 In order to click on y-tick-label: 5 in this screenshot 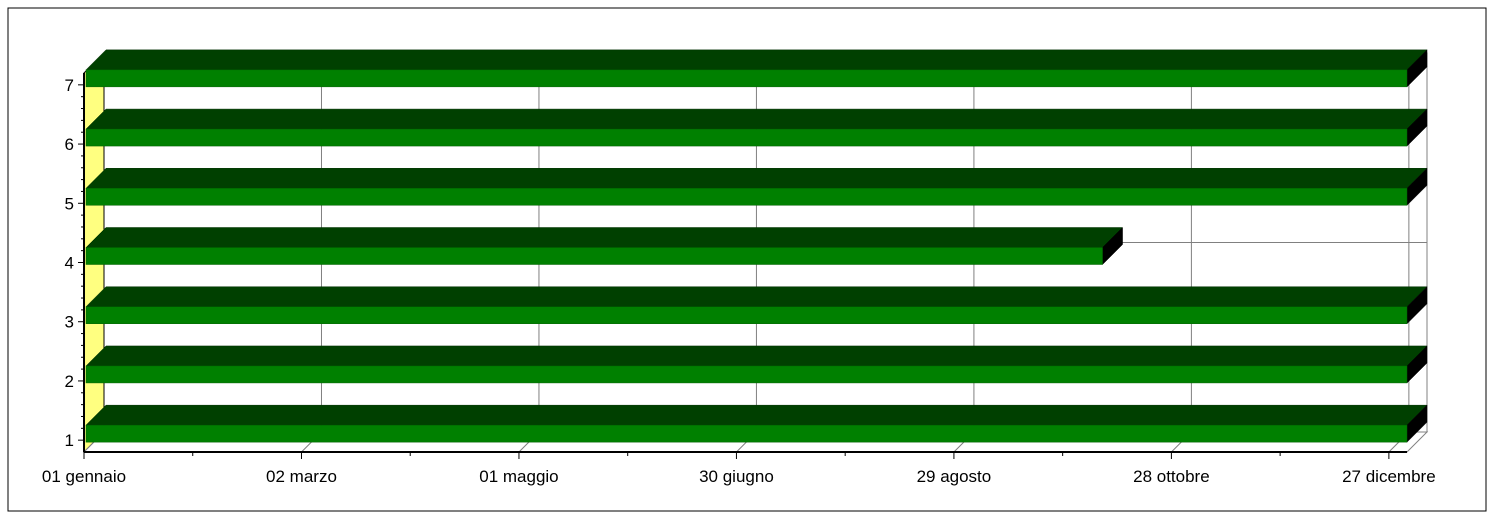, I will do `click(69, 203)`.